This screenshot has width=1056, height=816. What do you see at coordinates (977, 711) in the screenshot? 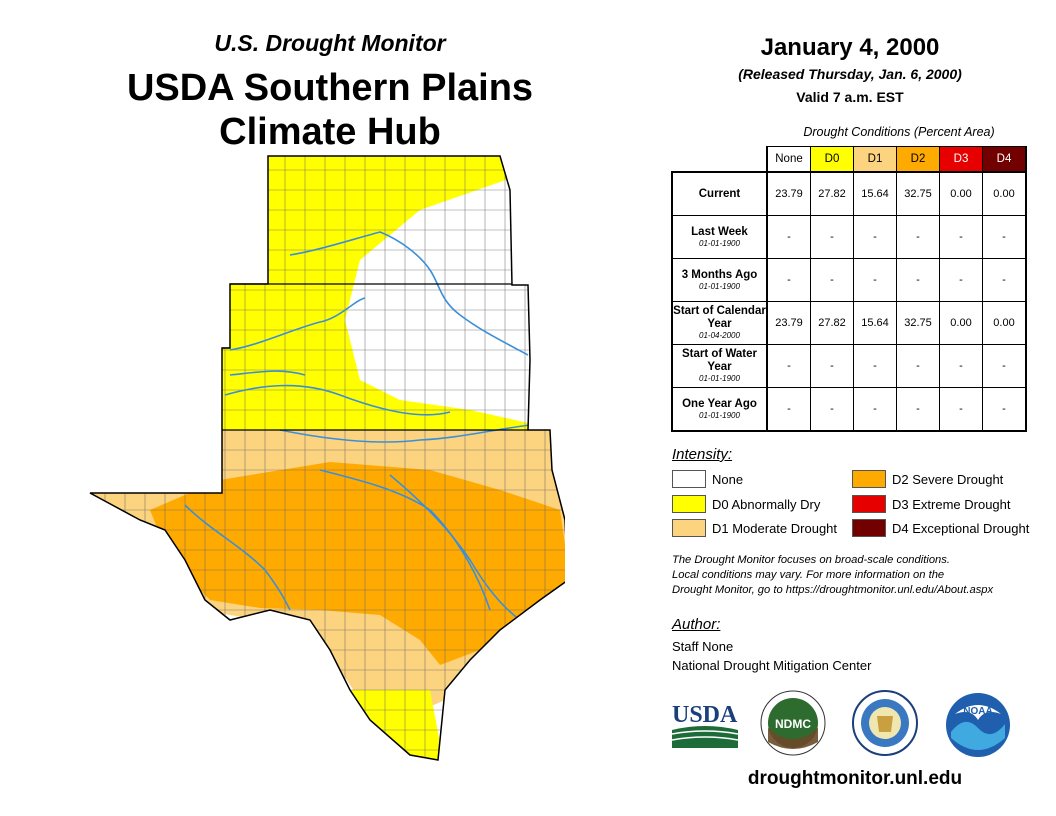
I see `noaa-logo-text: NOAA` at bounding box center [977, 711].